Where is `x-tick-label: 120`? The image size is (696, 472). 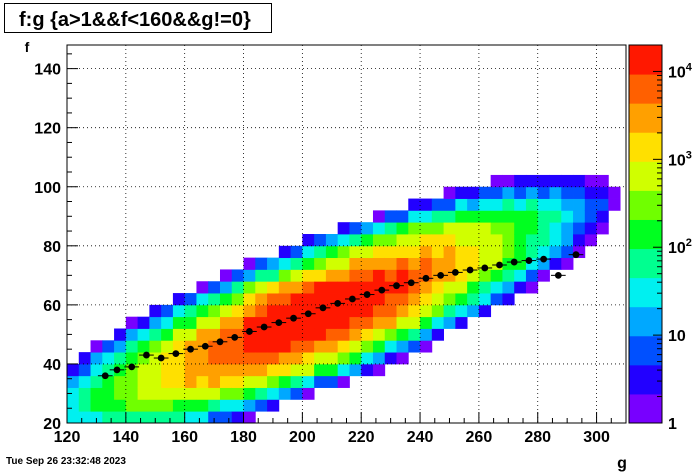
x-tick-label: 120 is located at coordinates (67, 437).